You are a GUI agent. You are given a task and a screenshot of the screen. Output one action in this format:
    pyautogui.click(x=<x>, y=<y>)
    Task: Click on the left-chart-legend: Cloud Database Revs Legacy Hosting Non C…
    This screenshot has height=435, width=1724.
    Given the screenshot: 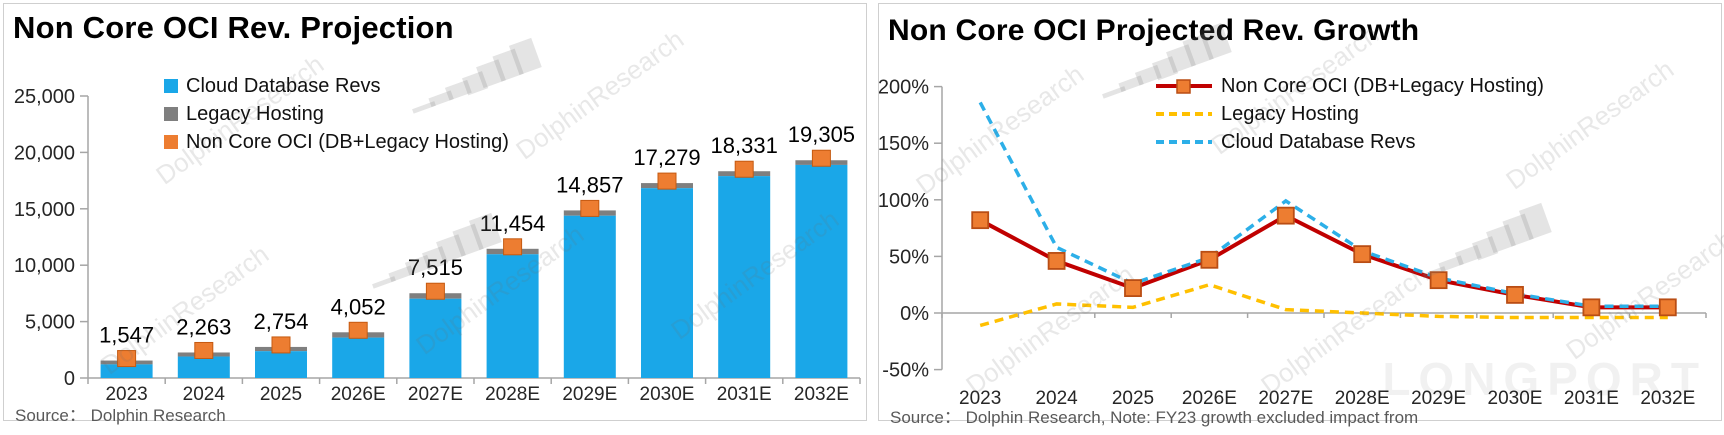 What is the action you would take?
    pyautogui.click(x=336, y=114)
    